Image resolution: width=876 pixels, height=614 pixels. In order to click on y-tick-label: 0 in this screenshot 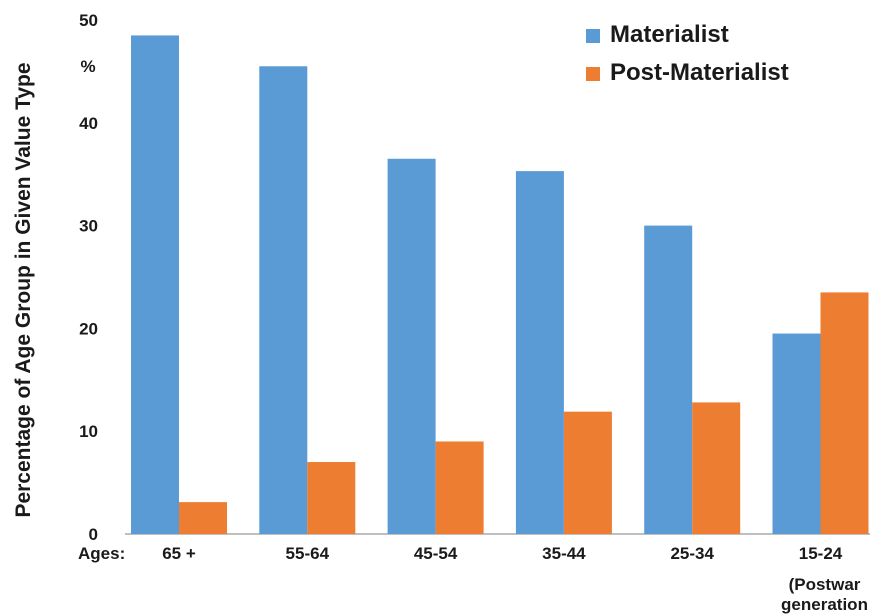, I will do `click(93, 534)`.